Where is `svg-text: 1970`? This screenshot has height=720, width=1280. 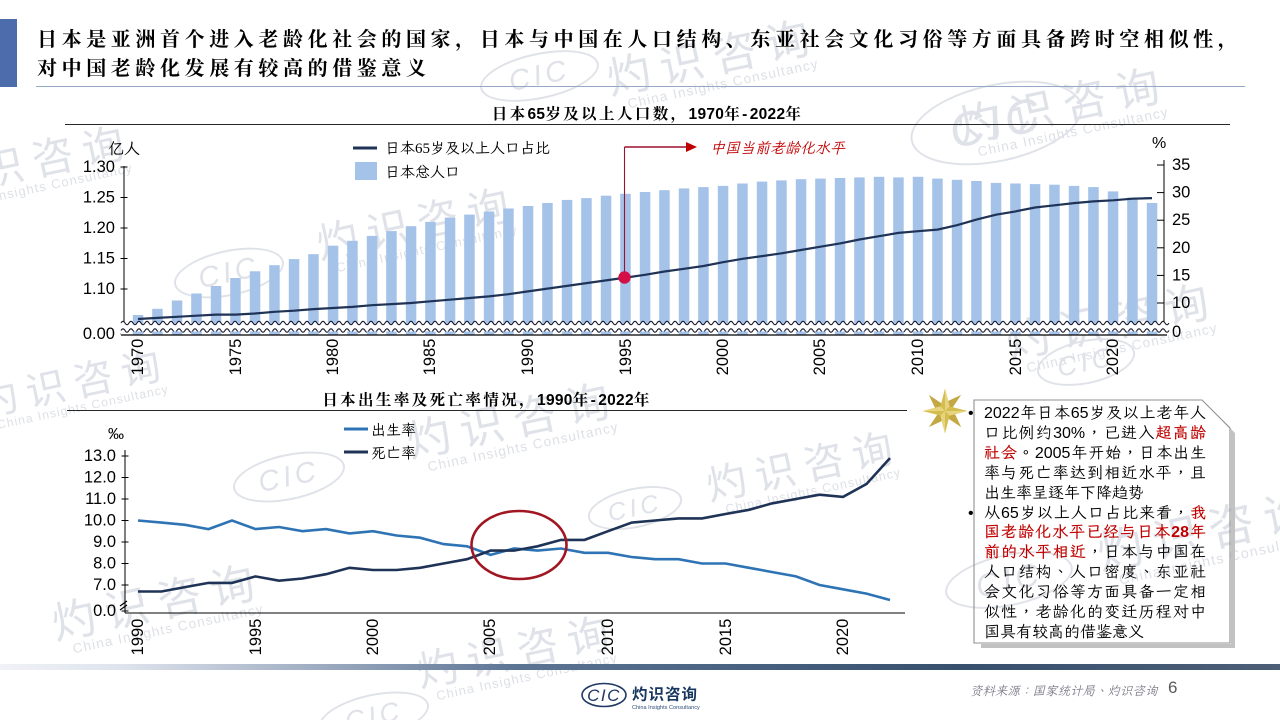
svg-text: 1970 is located at coordinates (138, 357).